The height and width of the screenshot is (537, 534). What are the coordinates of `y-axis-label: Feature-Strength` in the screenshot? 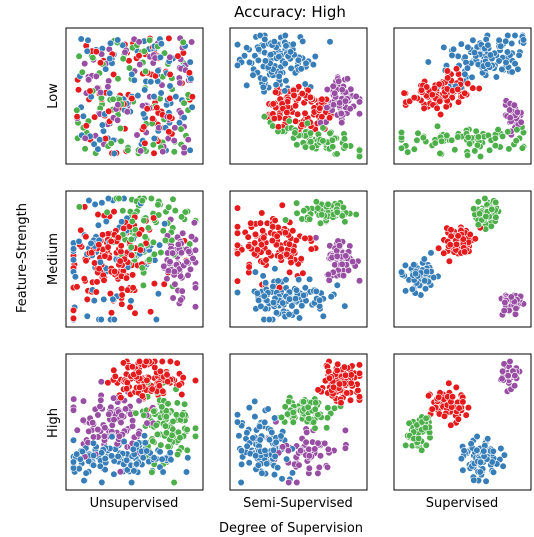 It's located at (22, 258).